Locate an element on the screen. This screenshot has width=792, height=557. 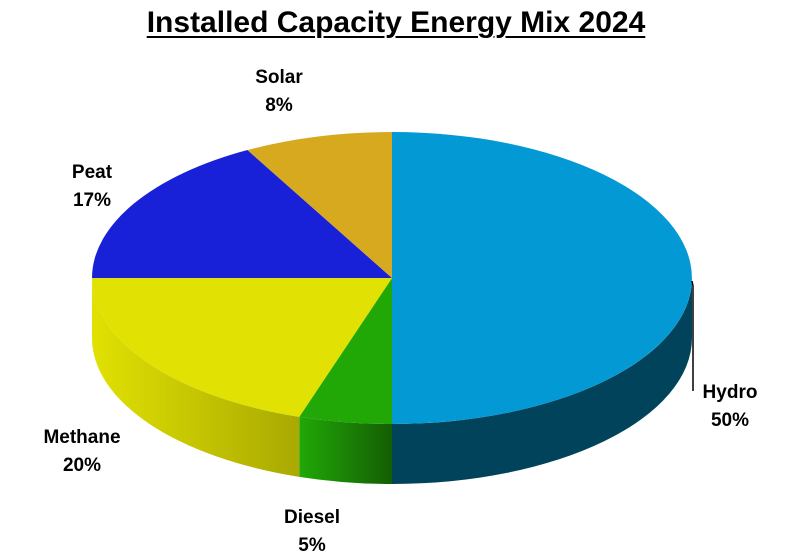
label-methane-value: 20% is located at coordinates (82, 465).